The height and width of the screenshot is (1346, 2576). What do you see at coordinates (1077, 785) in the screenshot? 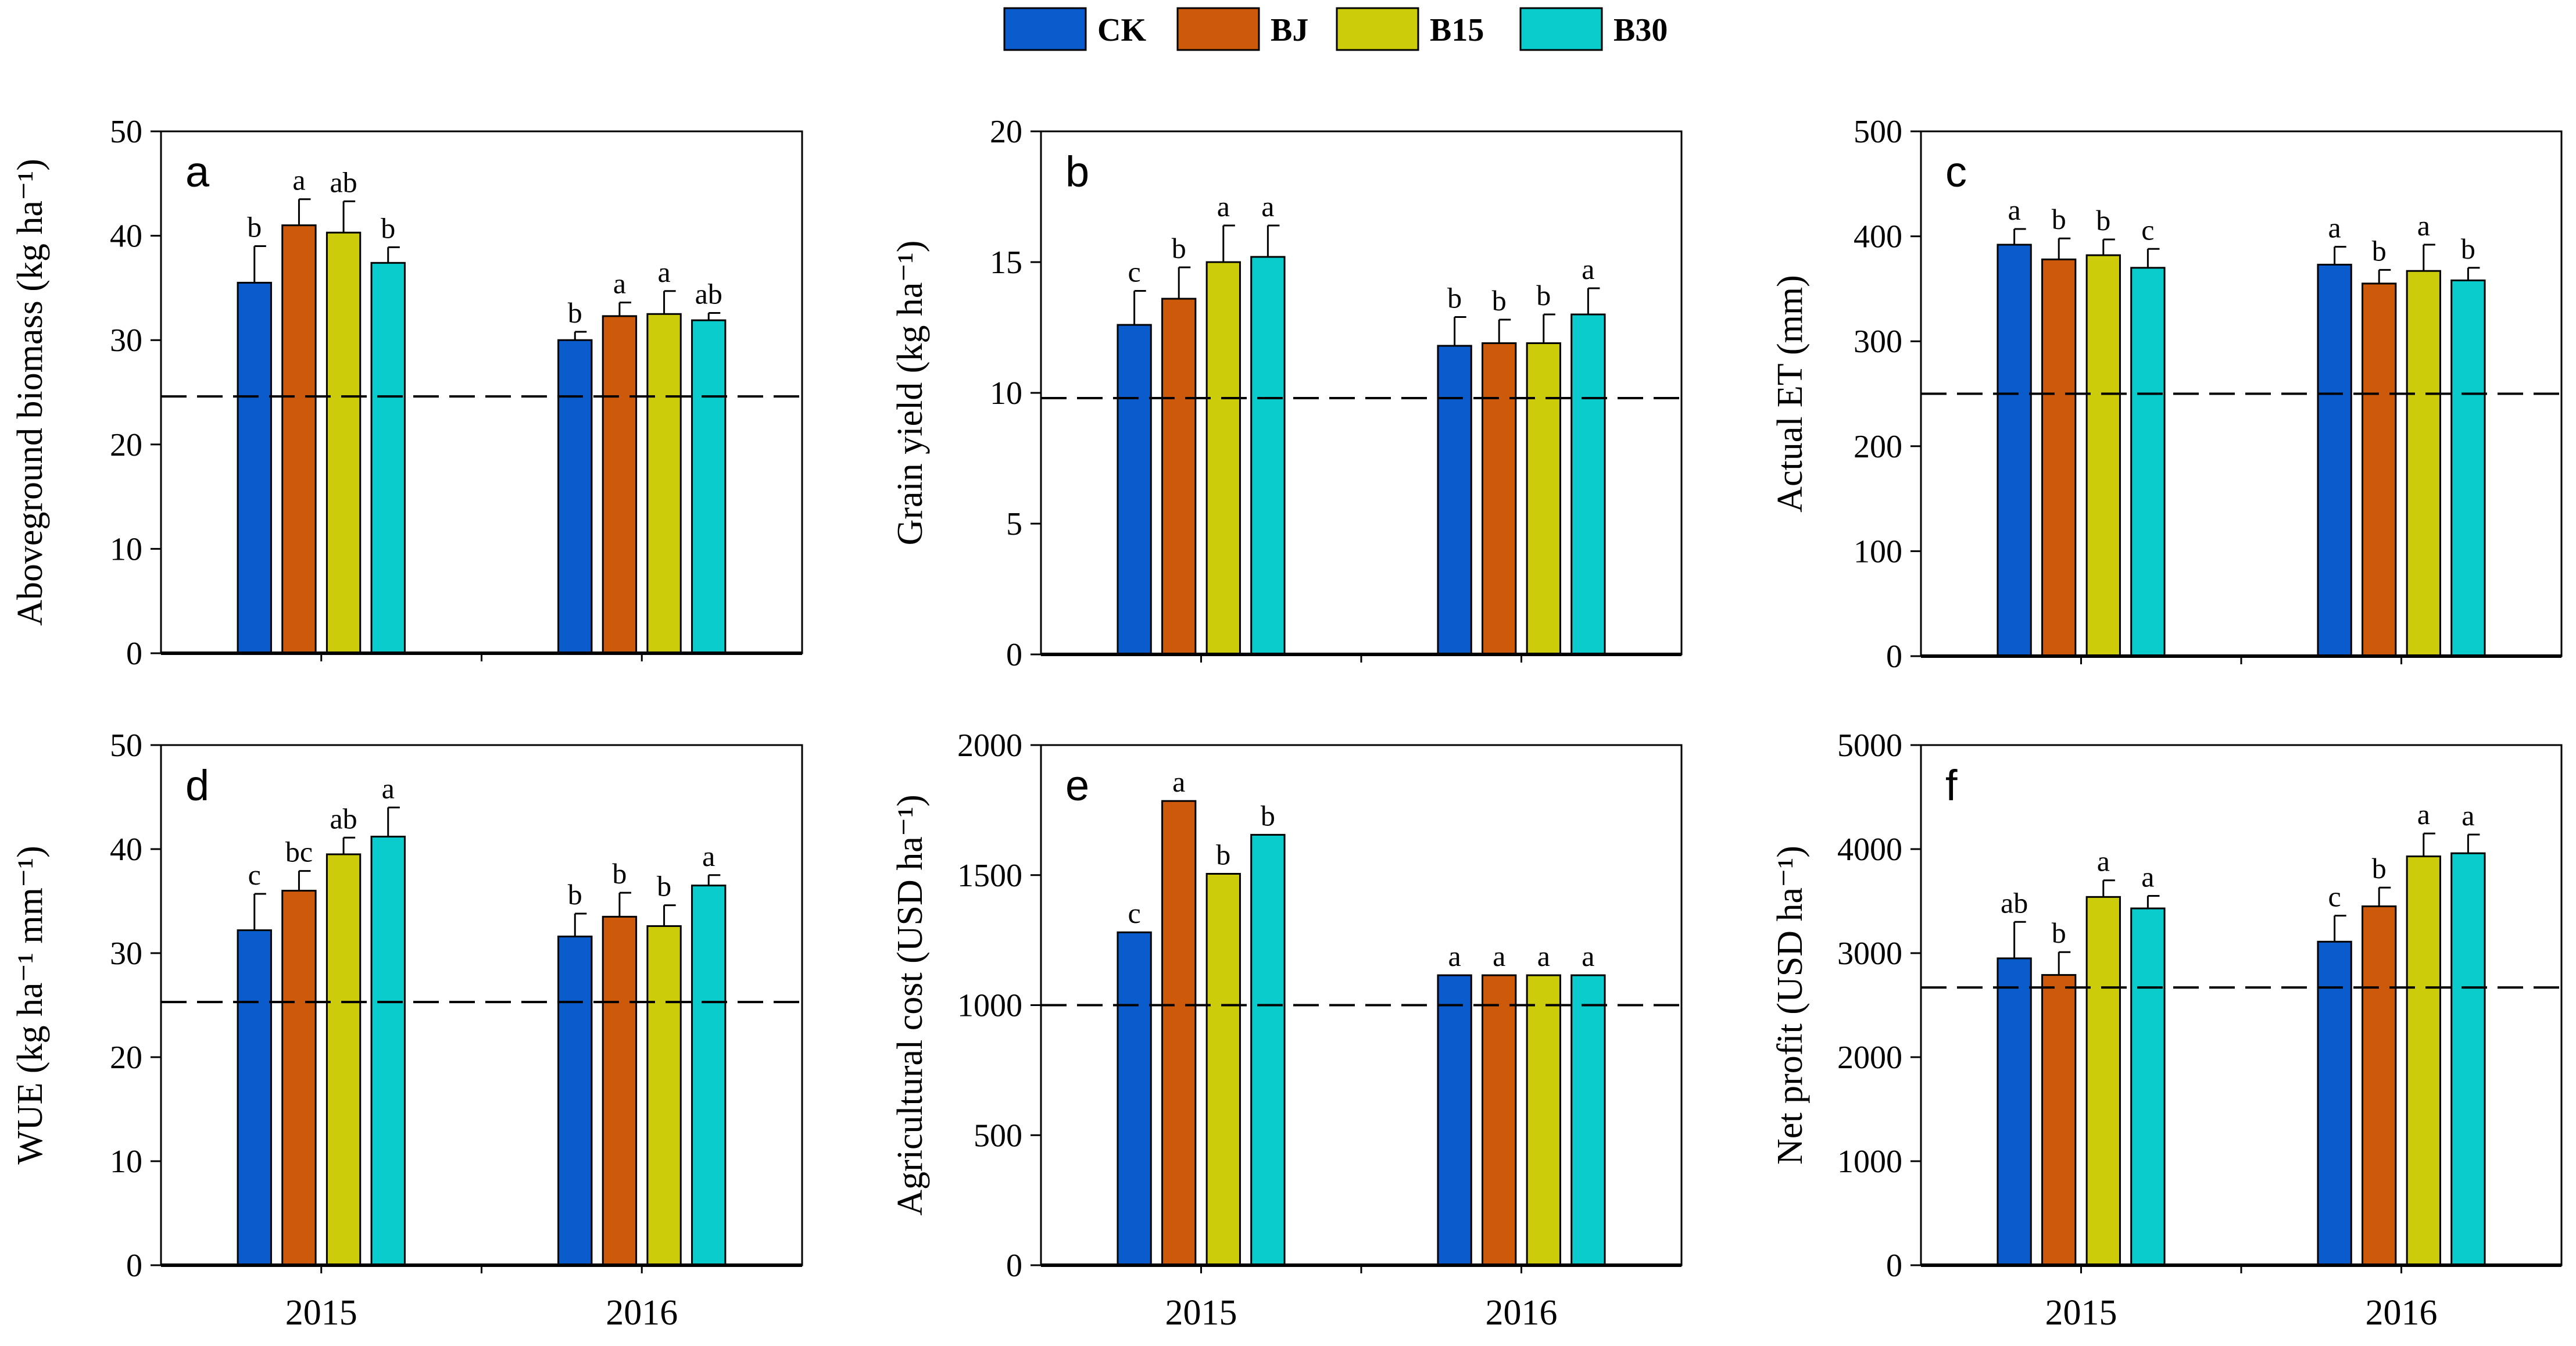
I see `panel-letter: e` at bounding box center [1077, 785].